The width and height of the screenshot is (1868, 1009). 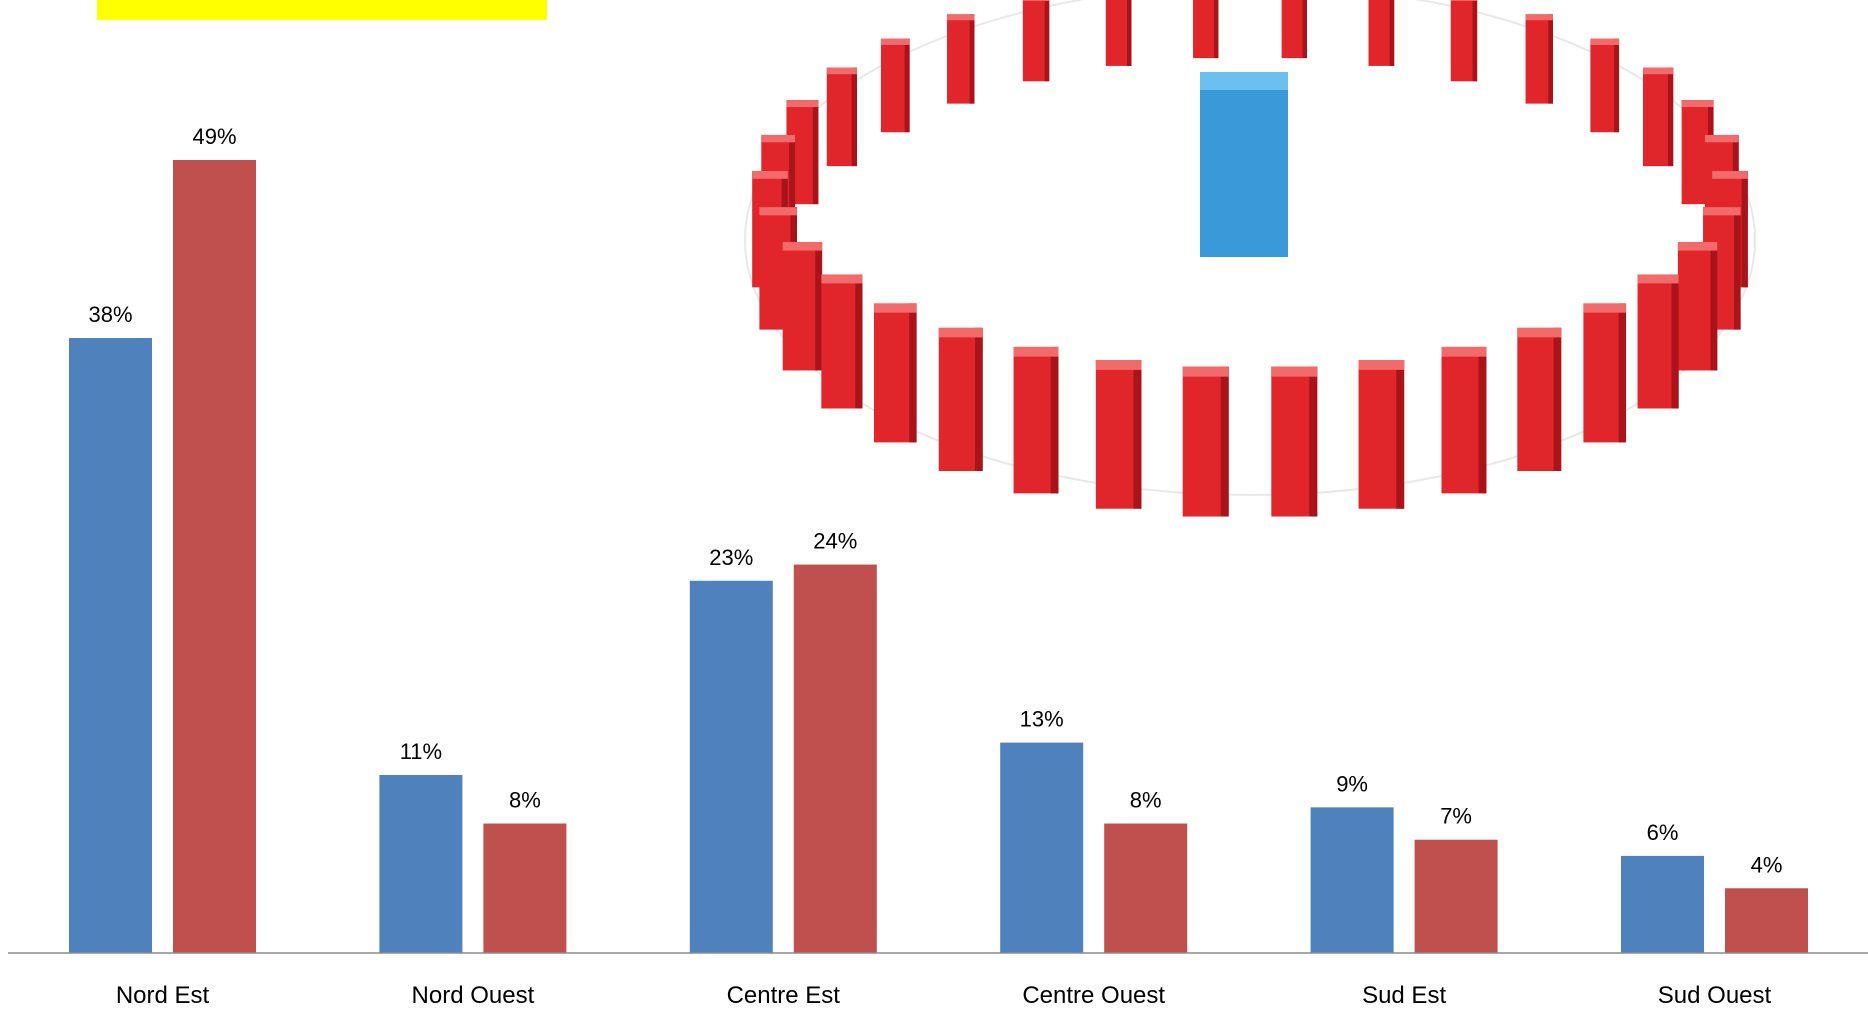 What do you see at coordinates (1715, 995) in the screenshot?
I see `category-label-sud-ouest: Sud Ouest` at bounding box center [1715, 995].